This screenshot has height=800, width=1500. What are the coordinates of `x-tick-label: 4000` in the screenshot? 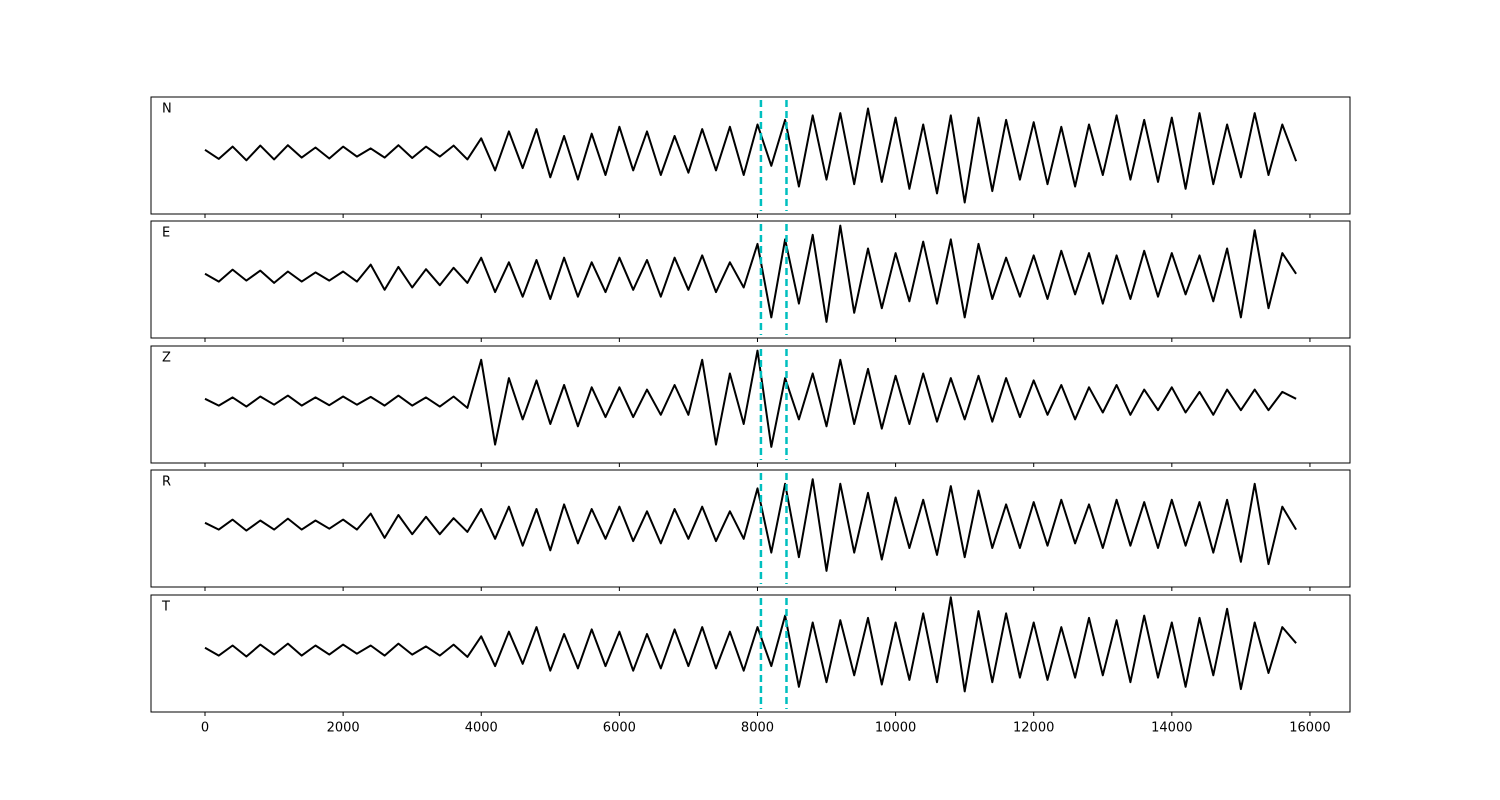 It's located at (481, 728).